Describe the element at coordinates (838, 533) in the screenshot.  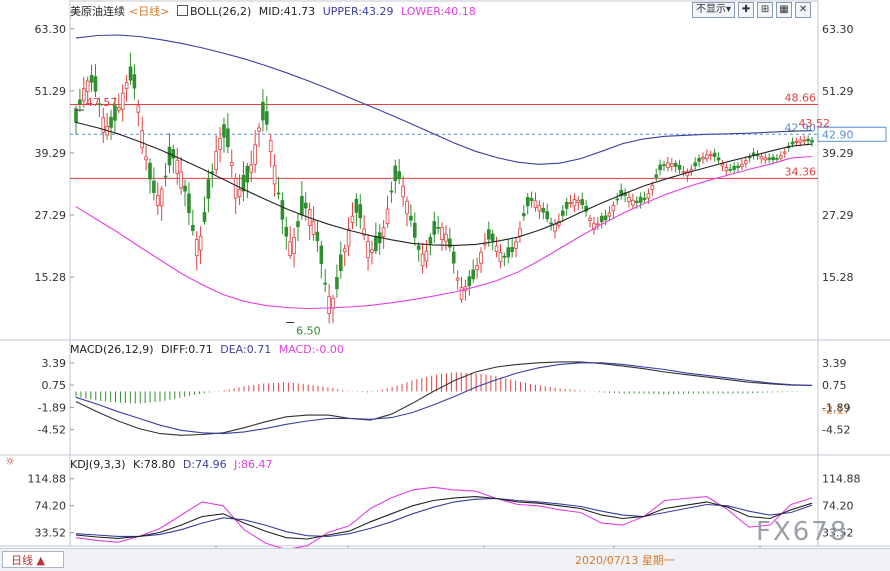
I see `y-tick-label-right: 33.52` at that location.